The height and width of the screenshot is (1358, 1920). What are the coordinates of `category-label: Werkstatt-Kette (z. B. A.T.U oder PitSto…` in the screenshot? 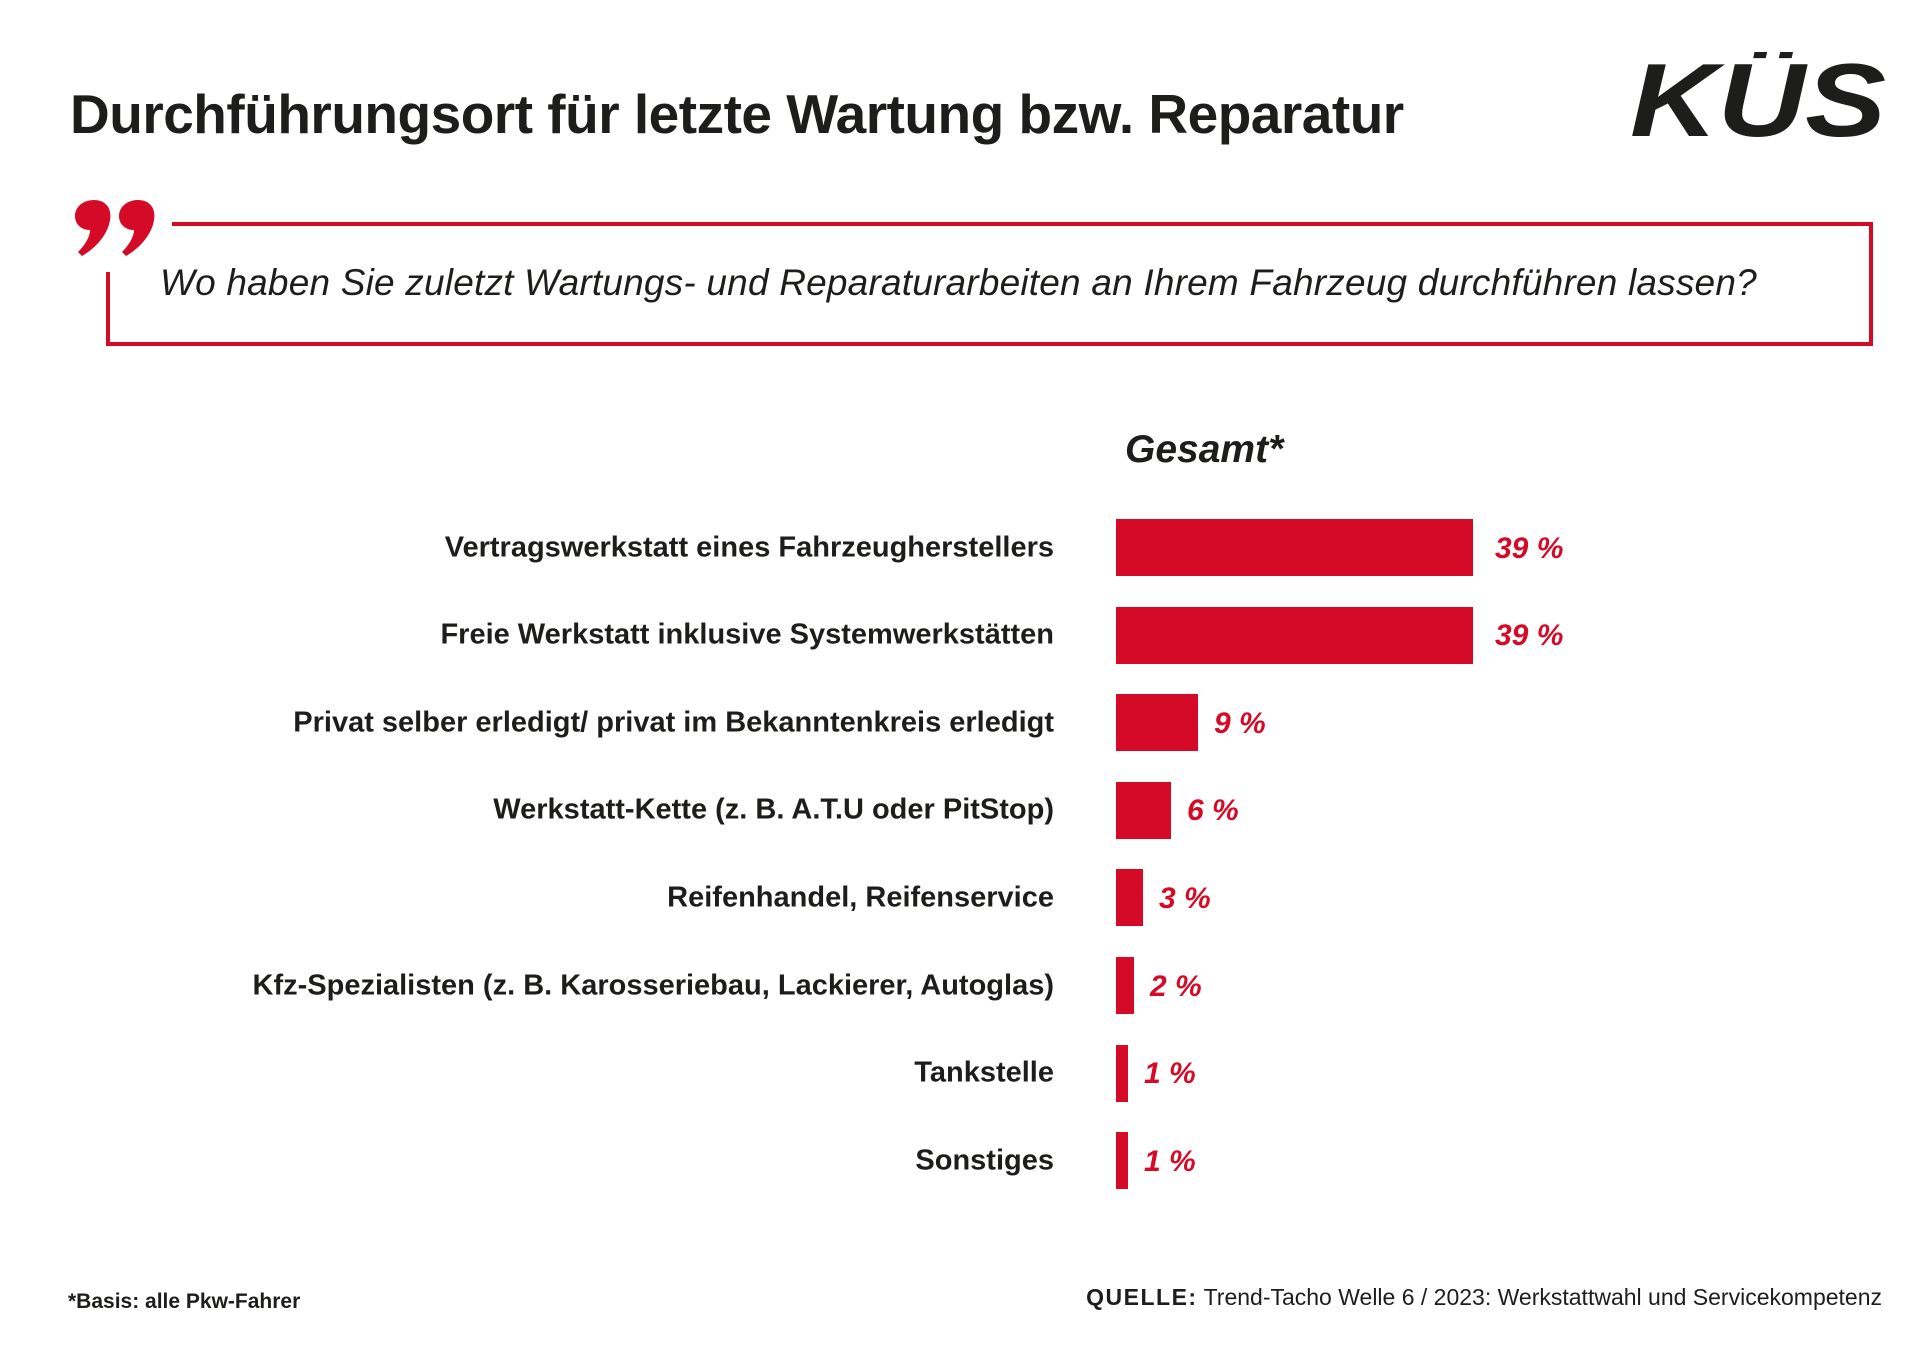 It's located at (773, 809).